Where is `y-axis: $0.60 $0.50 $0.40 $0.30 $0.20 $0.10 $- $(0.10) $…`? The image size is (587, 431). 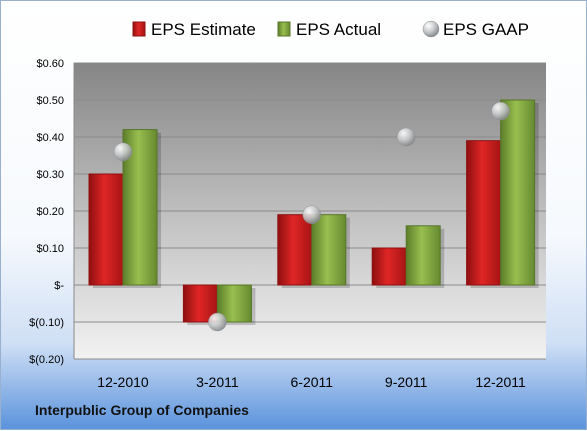 y-axis: $0.60 $0.50 $0.40 $0.30 $0.20 $0.10 $- $(0.10) $… is located at coordinates (46, 212).